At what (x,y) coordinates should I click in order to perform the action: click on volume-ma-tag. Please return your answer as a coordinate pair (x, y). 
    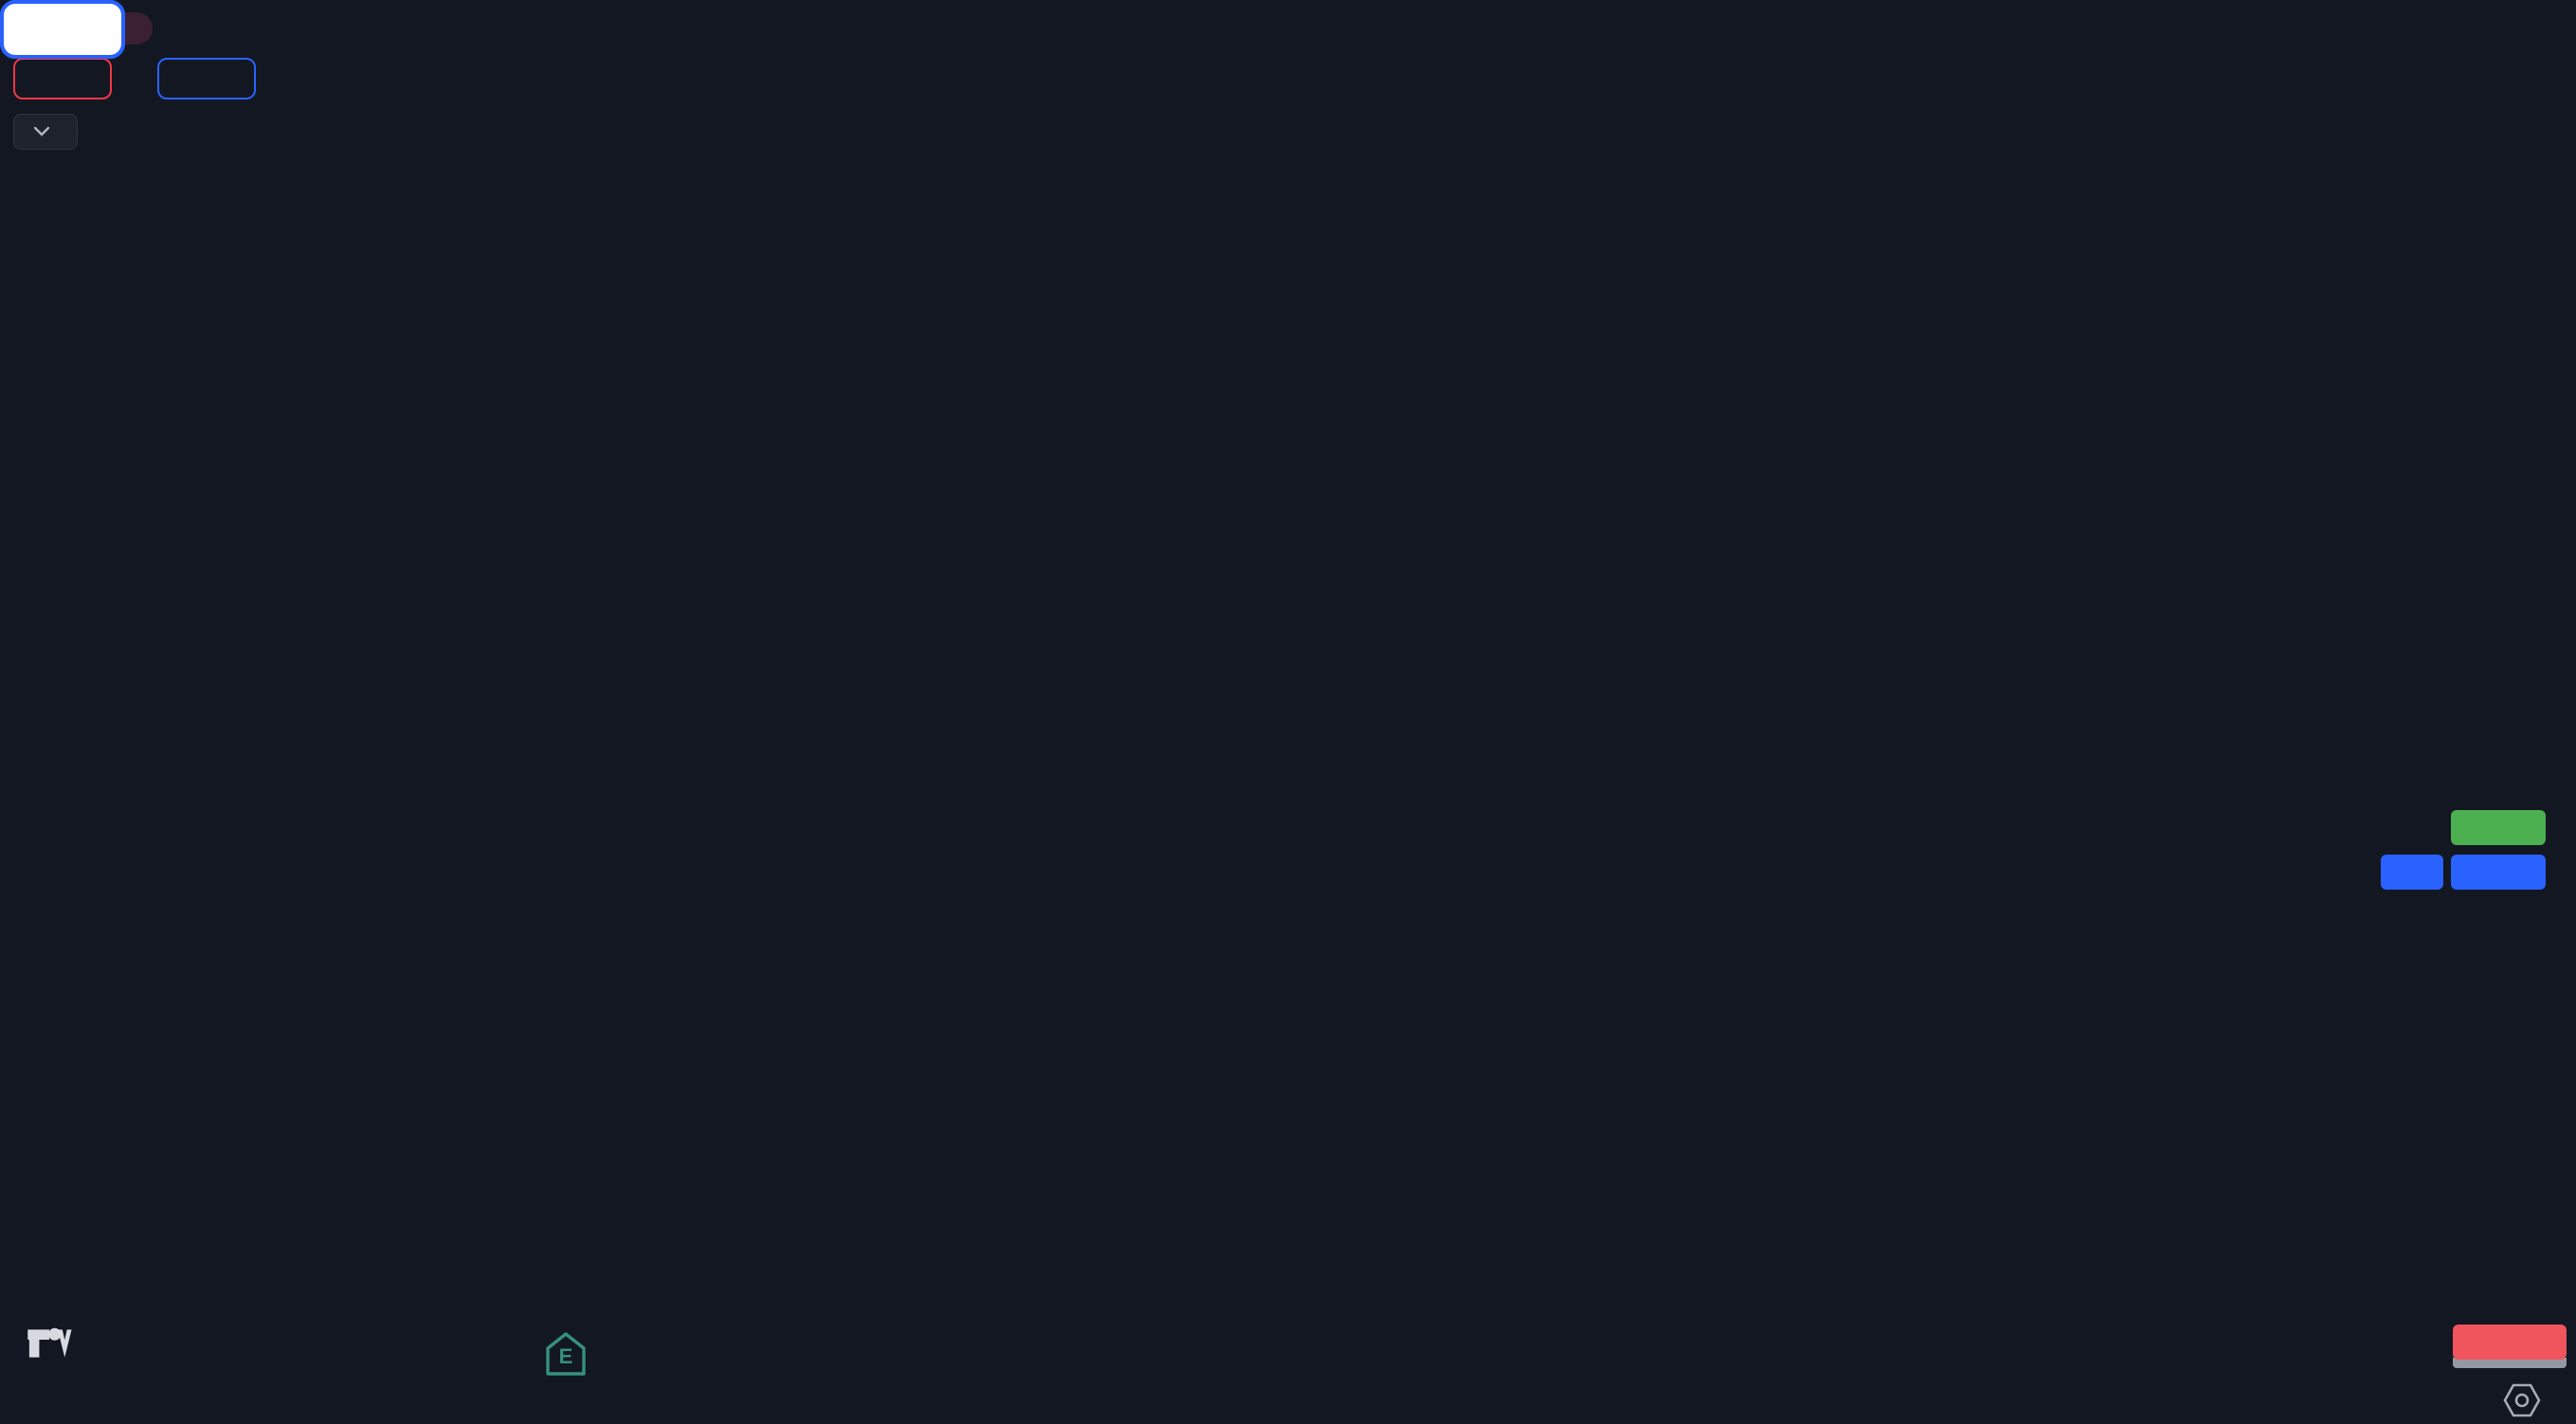
    Looking at the image, I should click on (2510, 1363).